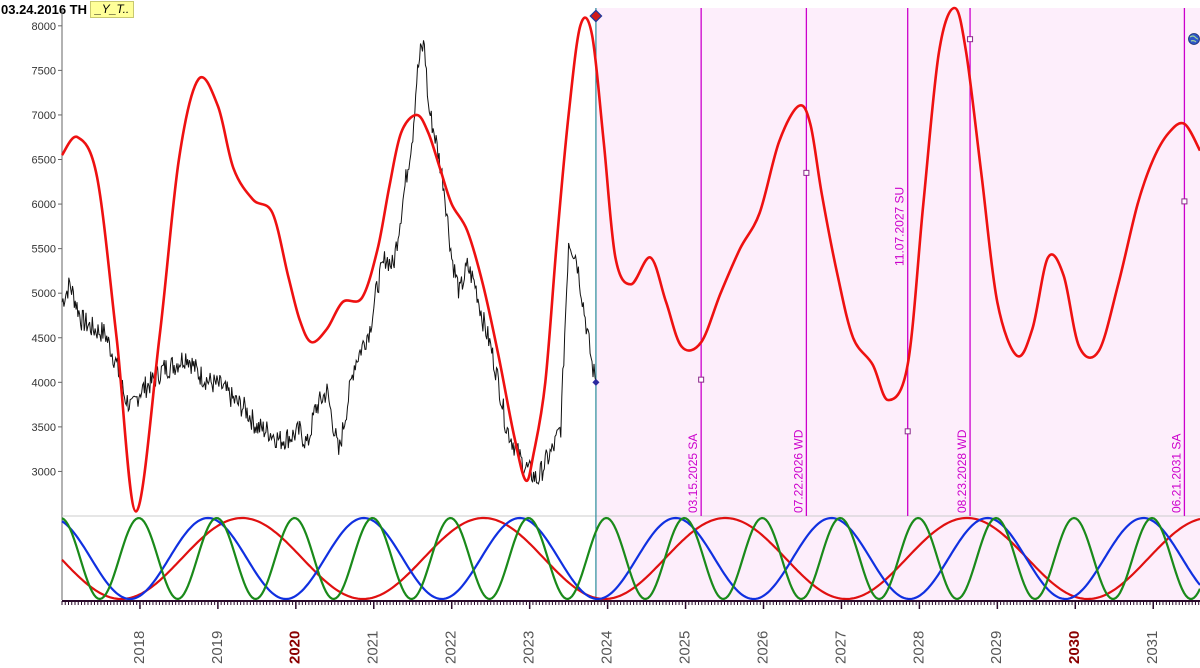  Describe the element at coordinates (44, 205) in the screenshot. I see `y-tick-label: 6000` at that location.